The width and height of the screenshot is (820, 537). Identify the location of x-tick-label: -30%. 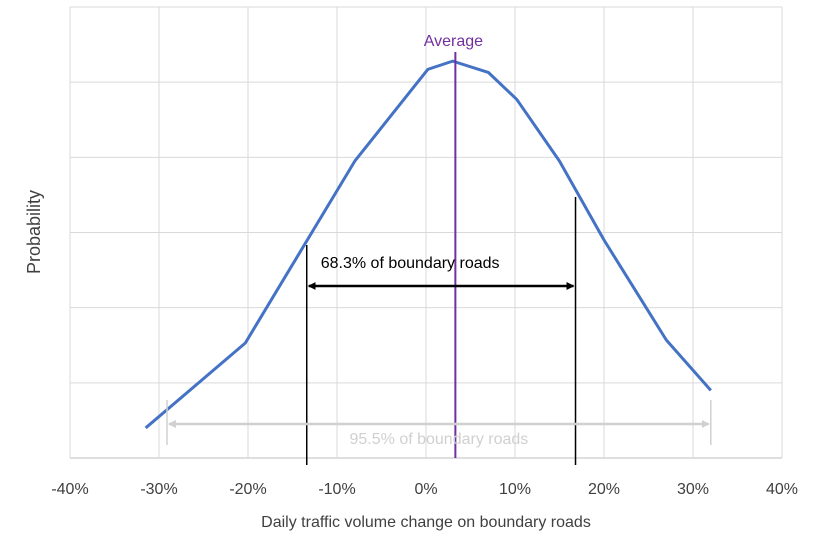
(158, 489).